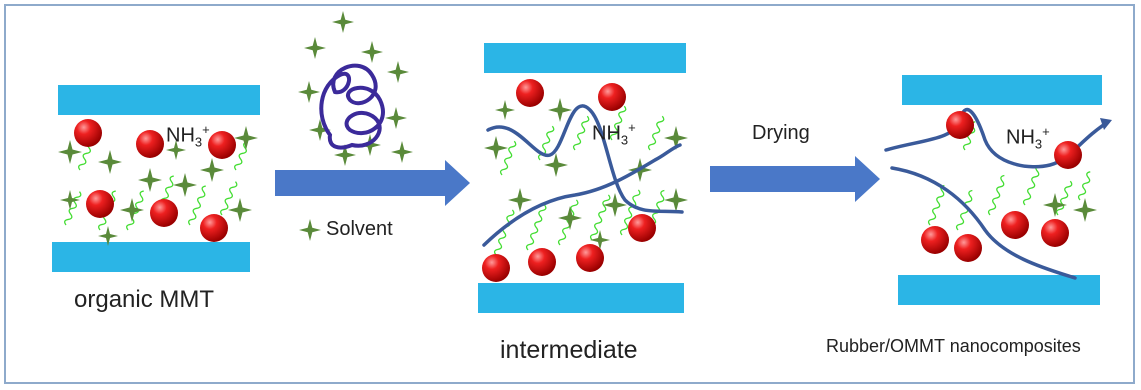  I want to click on panel-intermediate, so click(583, 178).